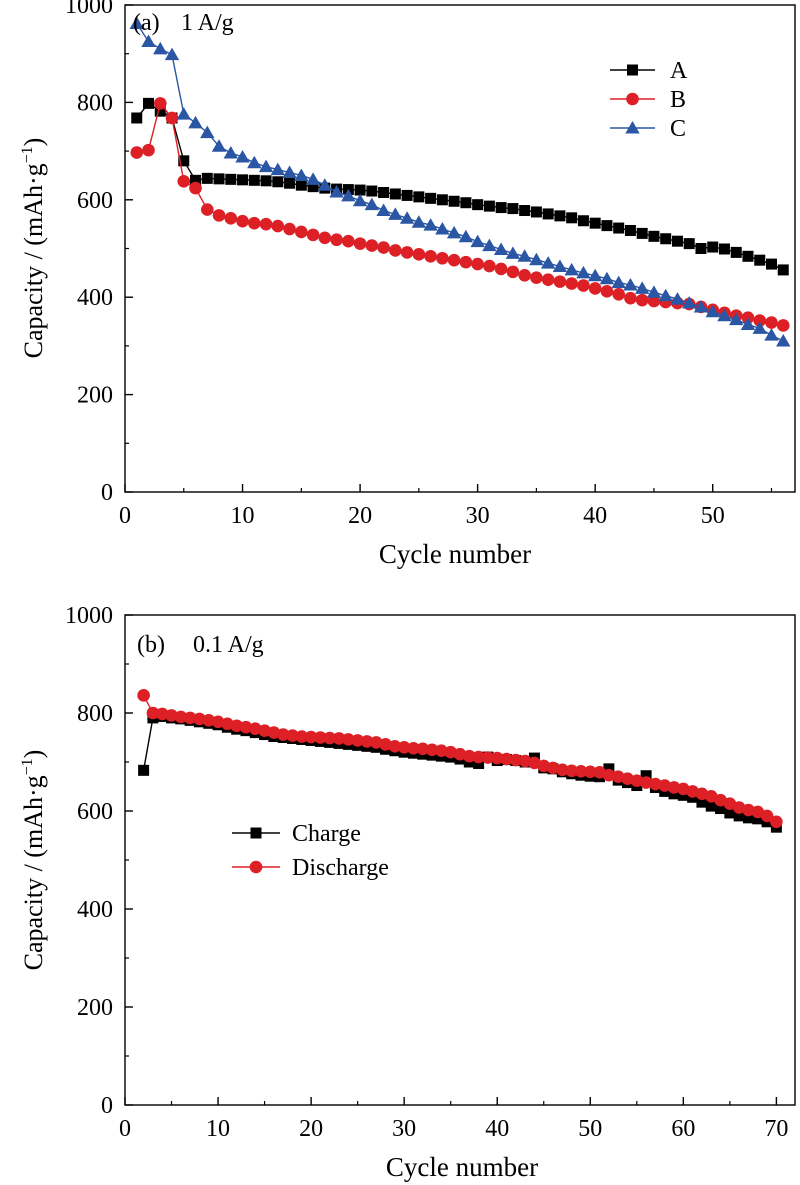 Image resolution: width=800 pixels, height=1185 pixels. I want to click on panel-b-legend-charge-marker, so click(256, 833).